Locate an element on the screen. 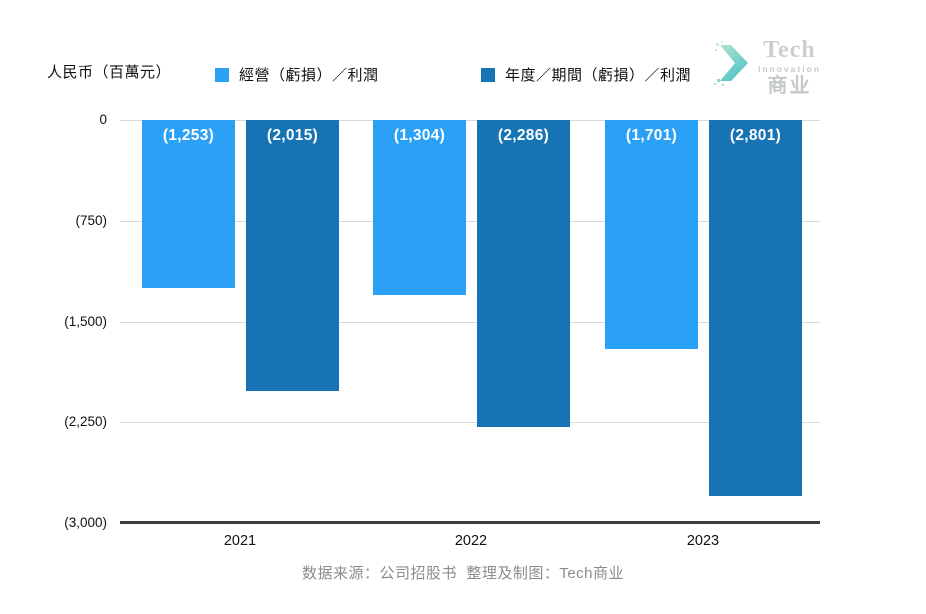 This screenshot has width=926, height=614. source-note: 数据来源：公司招股书 整理及制图：Tech商业 is located at coordinates (463, 573).